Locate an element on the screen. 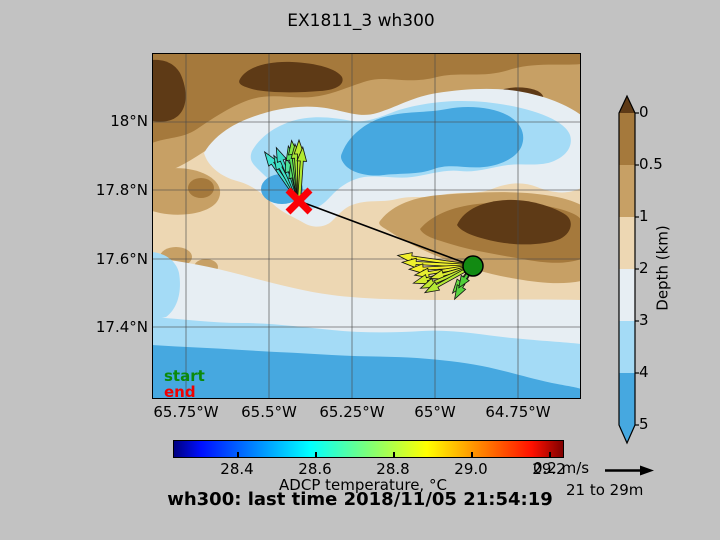  depth-tick-2: 2 is located at coordinates (644, 268).